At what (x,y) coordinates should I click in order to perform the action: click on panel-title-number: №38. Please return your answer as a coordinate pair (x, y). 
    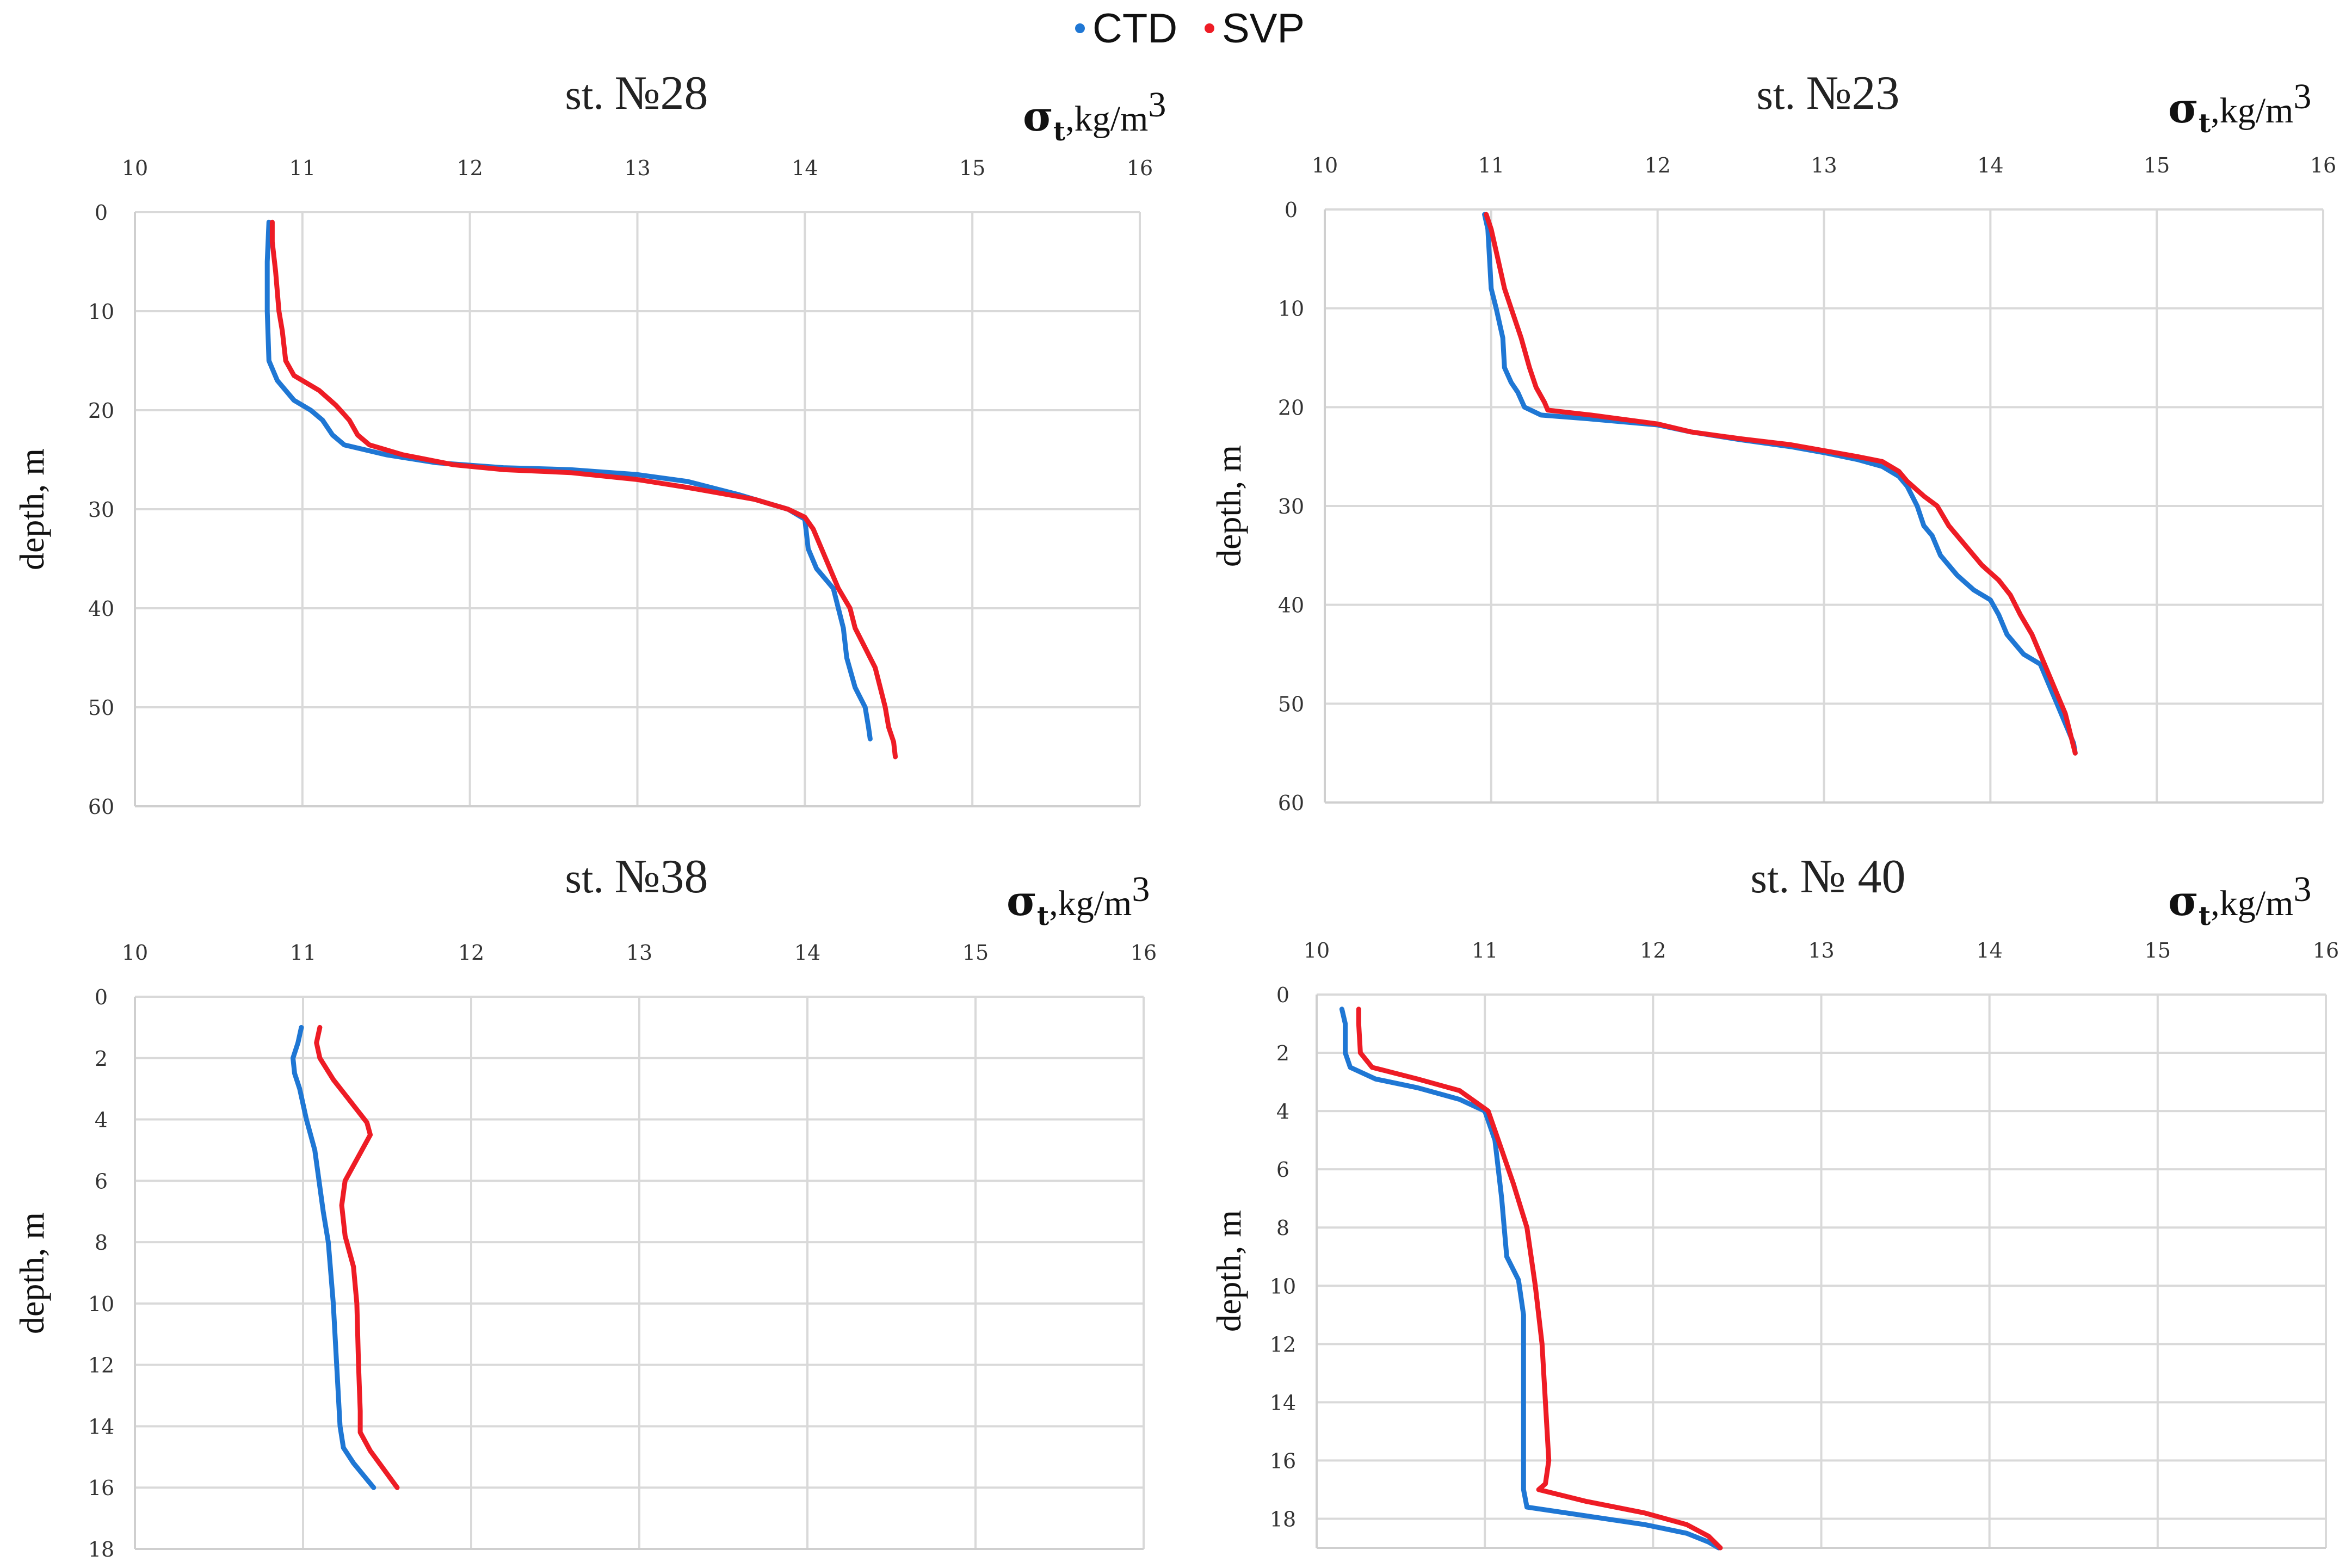
    Looking at the image, I should click on (662, 877).